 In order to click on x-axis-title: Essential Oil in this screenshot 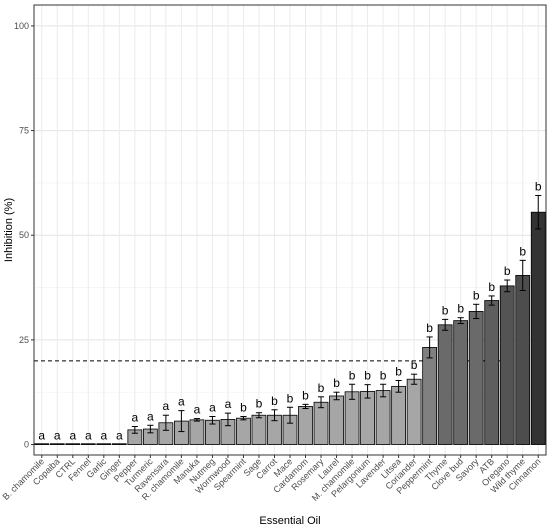, I will do `click(289, 521)`.